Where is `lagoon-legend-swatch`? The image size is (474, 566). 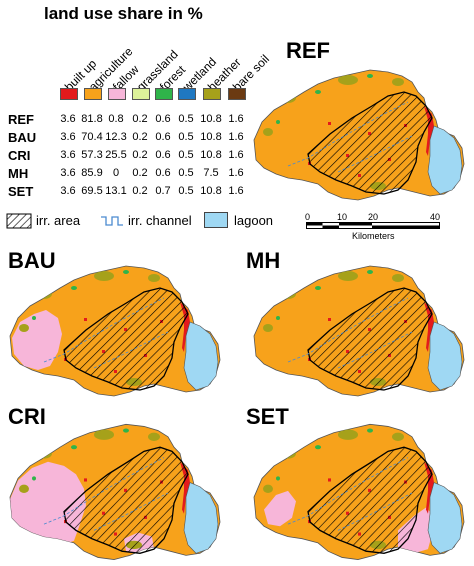 lagoon-legend-swatch is located at coordinates (216, 220).